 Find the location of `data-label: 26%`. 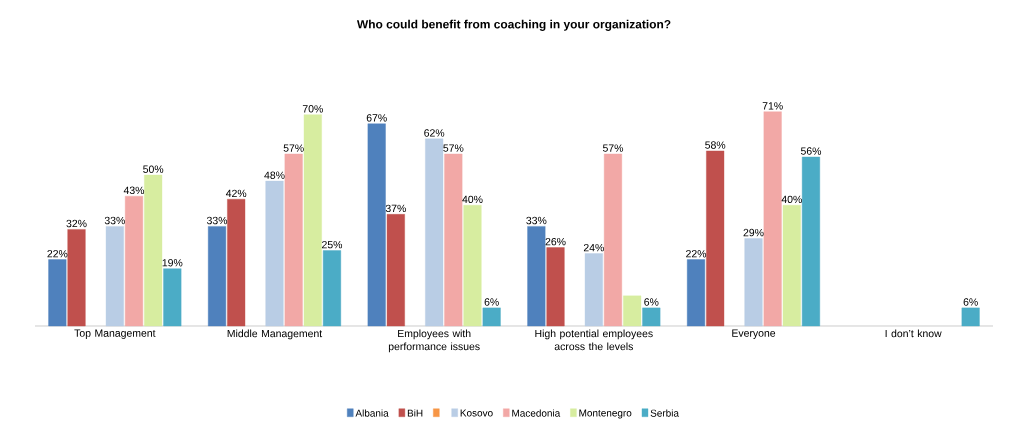

data-label: 26% is located at coordinates (555, 241).